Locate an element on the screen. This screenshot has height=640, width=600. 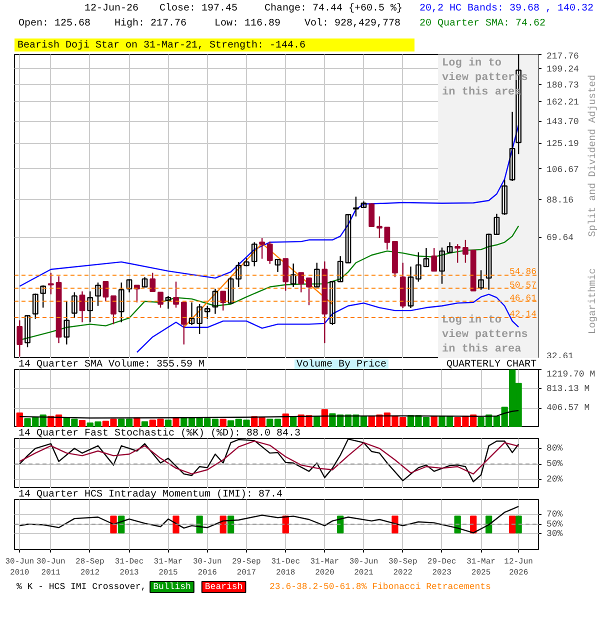
y-tick-label: 217.76 is located at coordinates (562, 57).